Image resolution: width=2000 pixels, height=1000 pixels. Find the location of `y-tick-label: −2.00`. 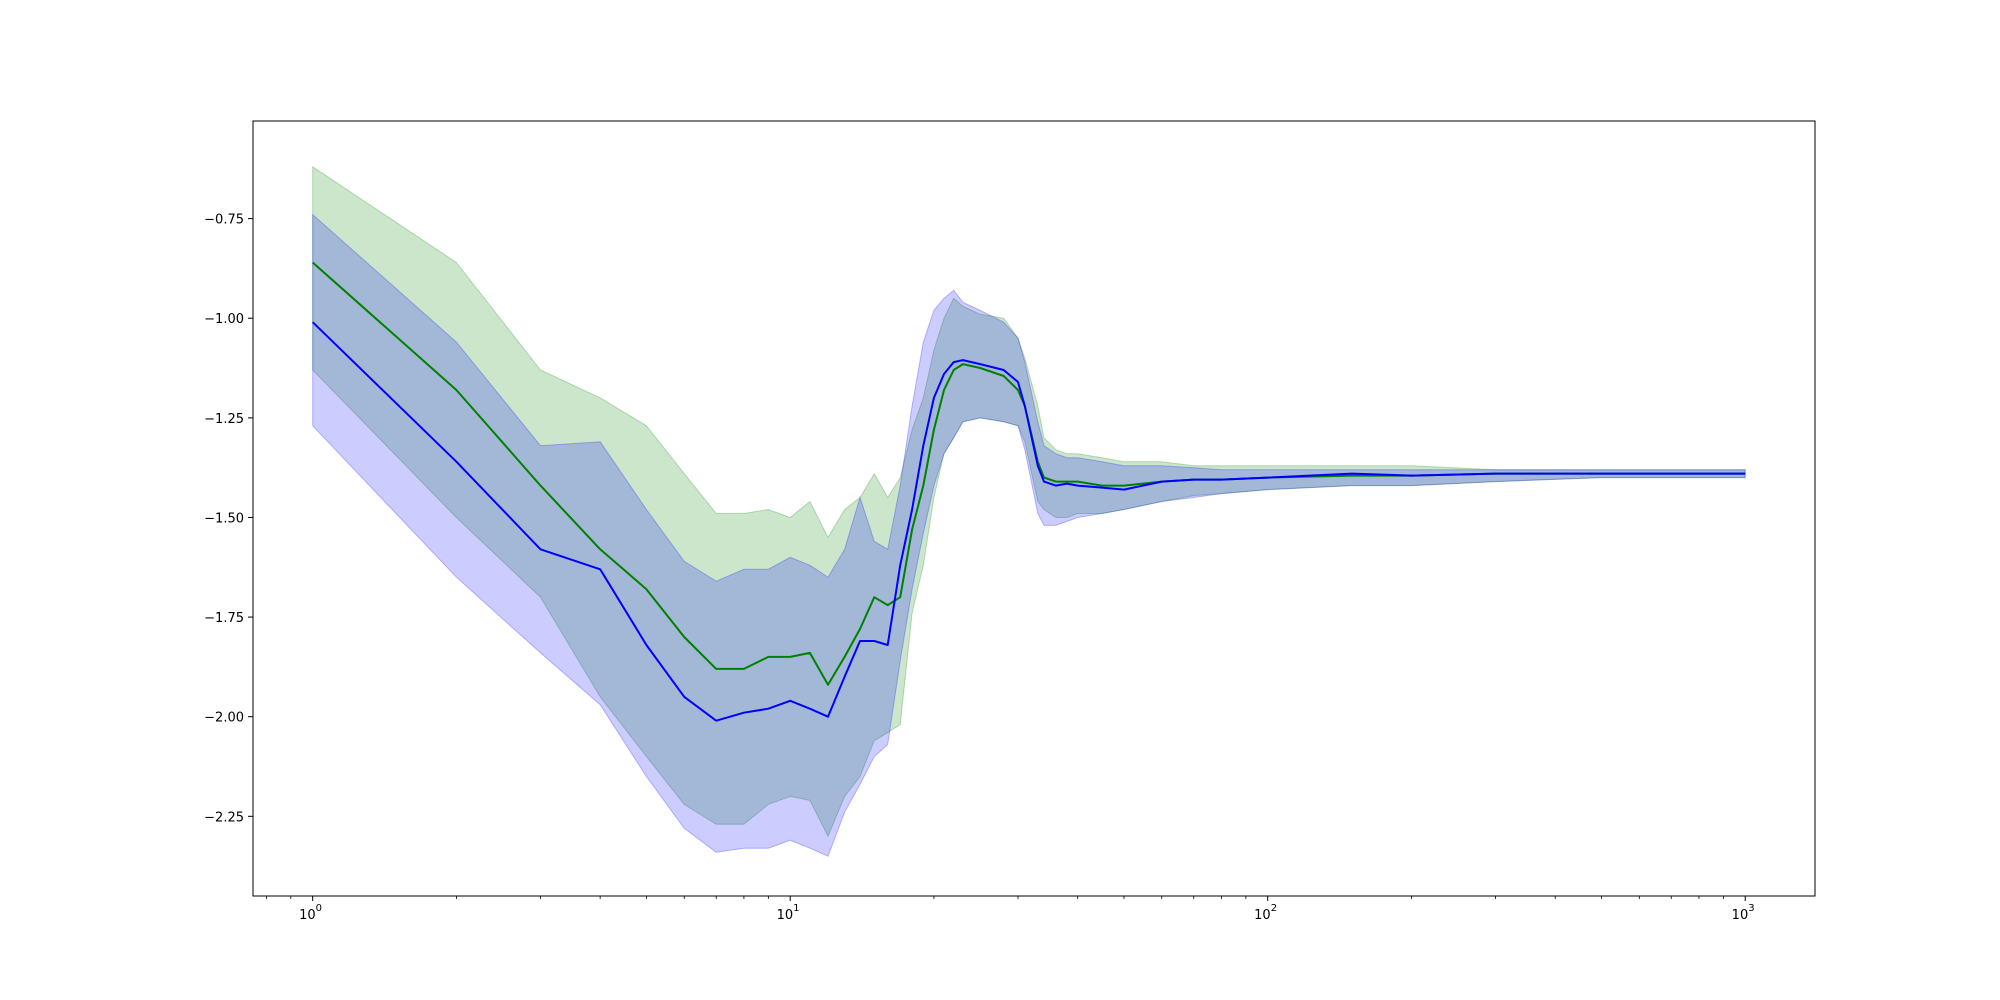

y-tick-label: −2.00 is located at coordinates (224, 718).